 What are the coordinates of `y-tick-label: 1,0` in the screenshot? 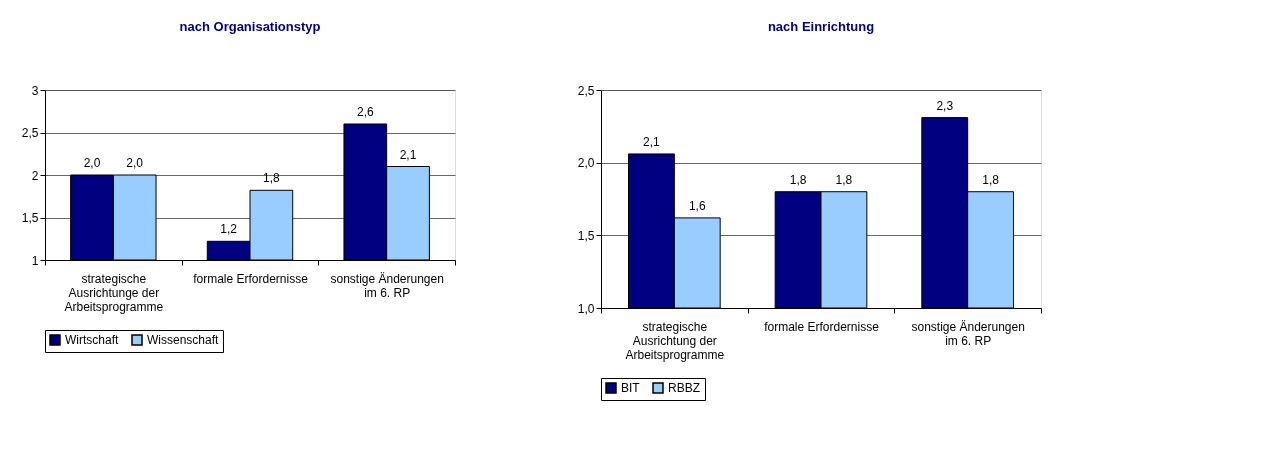 It's located at (586, 308).